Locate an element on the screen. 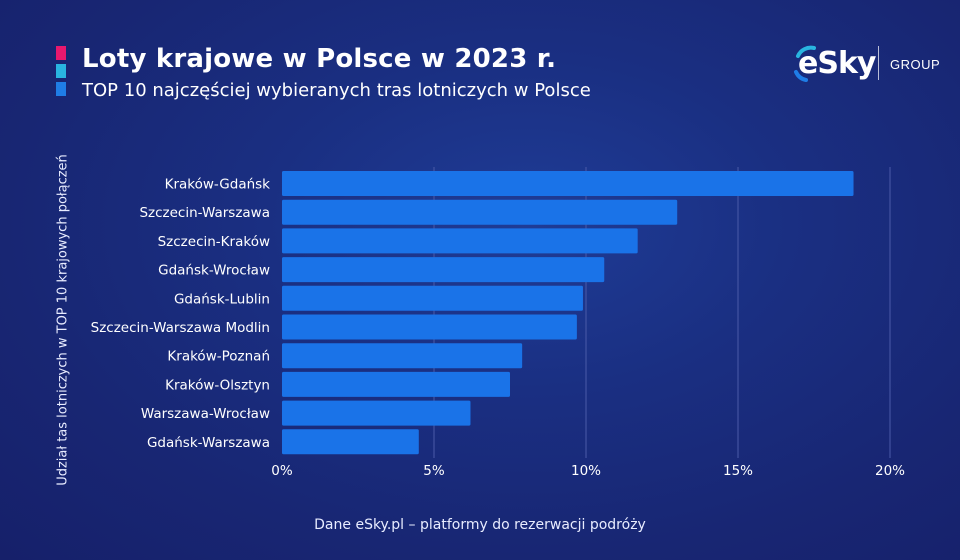 The image size is (960, 560). logo-group-text: GROUP is located at coordinates (915, 64).